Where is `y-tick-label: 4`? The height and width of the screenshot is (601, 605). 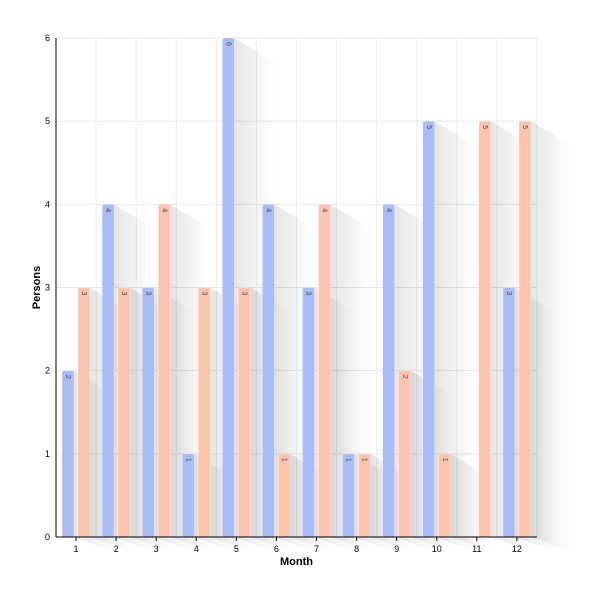 y-tick-label: 4 is located at coordinates (47, 204).